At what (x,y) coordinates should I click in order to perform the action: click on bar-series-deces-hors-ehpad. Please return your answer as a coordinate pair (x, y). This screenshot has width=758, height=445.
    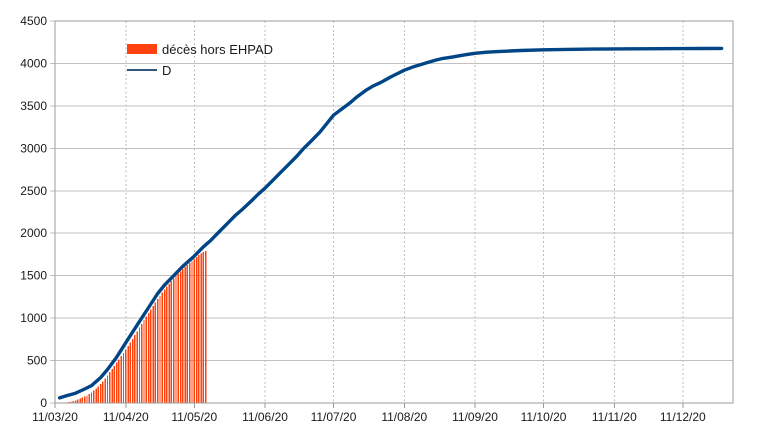
    Looking at the image, I should click on (134, 327).